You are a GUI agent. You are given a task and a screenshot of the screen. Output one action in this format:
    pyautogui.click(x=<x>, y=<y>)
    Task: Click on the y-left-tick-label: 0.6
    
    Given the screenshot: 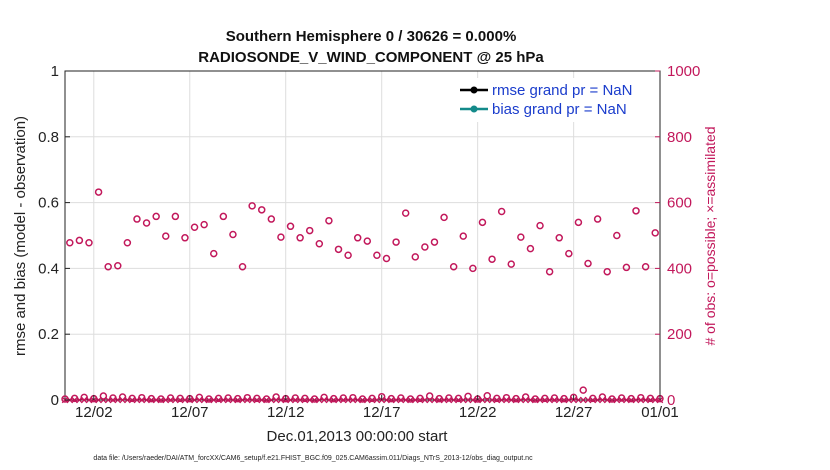 What is the action you would take?
    pyautogui.click(x=48, y=203)
    